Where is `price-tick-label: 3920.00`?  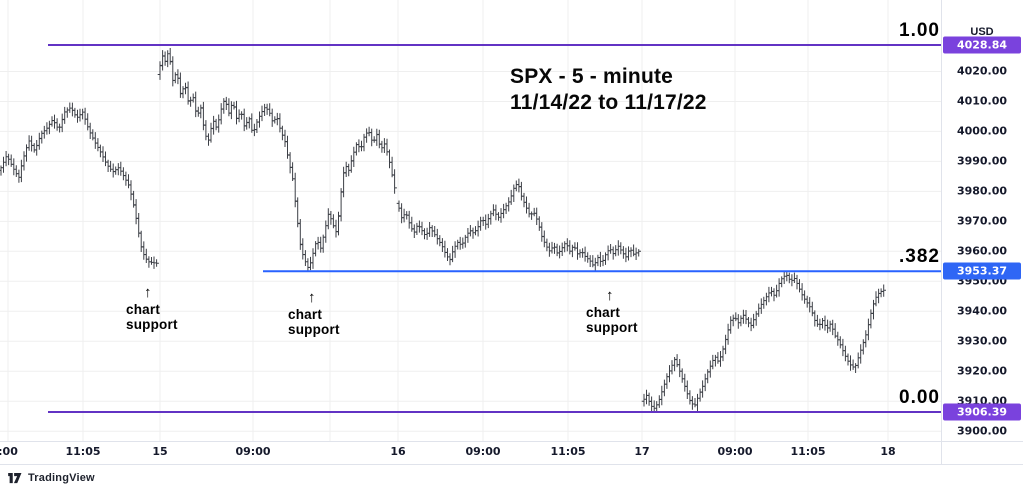 price-tick-label: 3920.00 is located at coordinates (982, 371).